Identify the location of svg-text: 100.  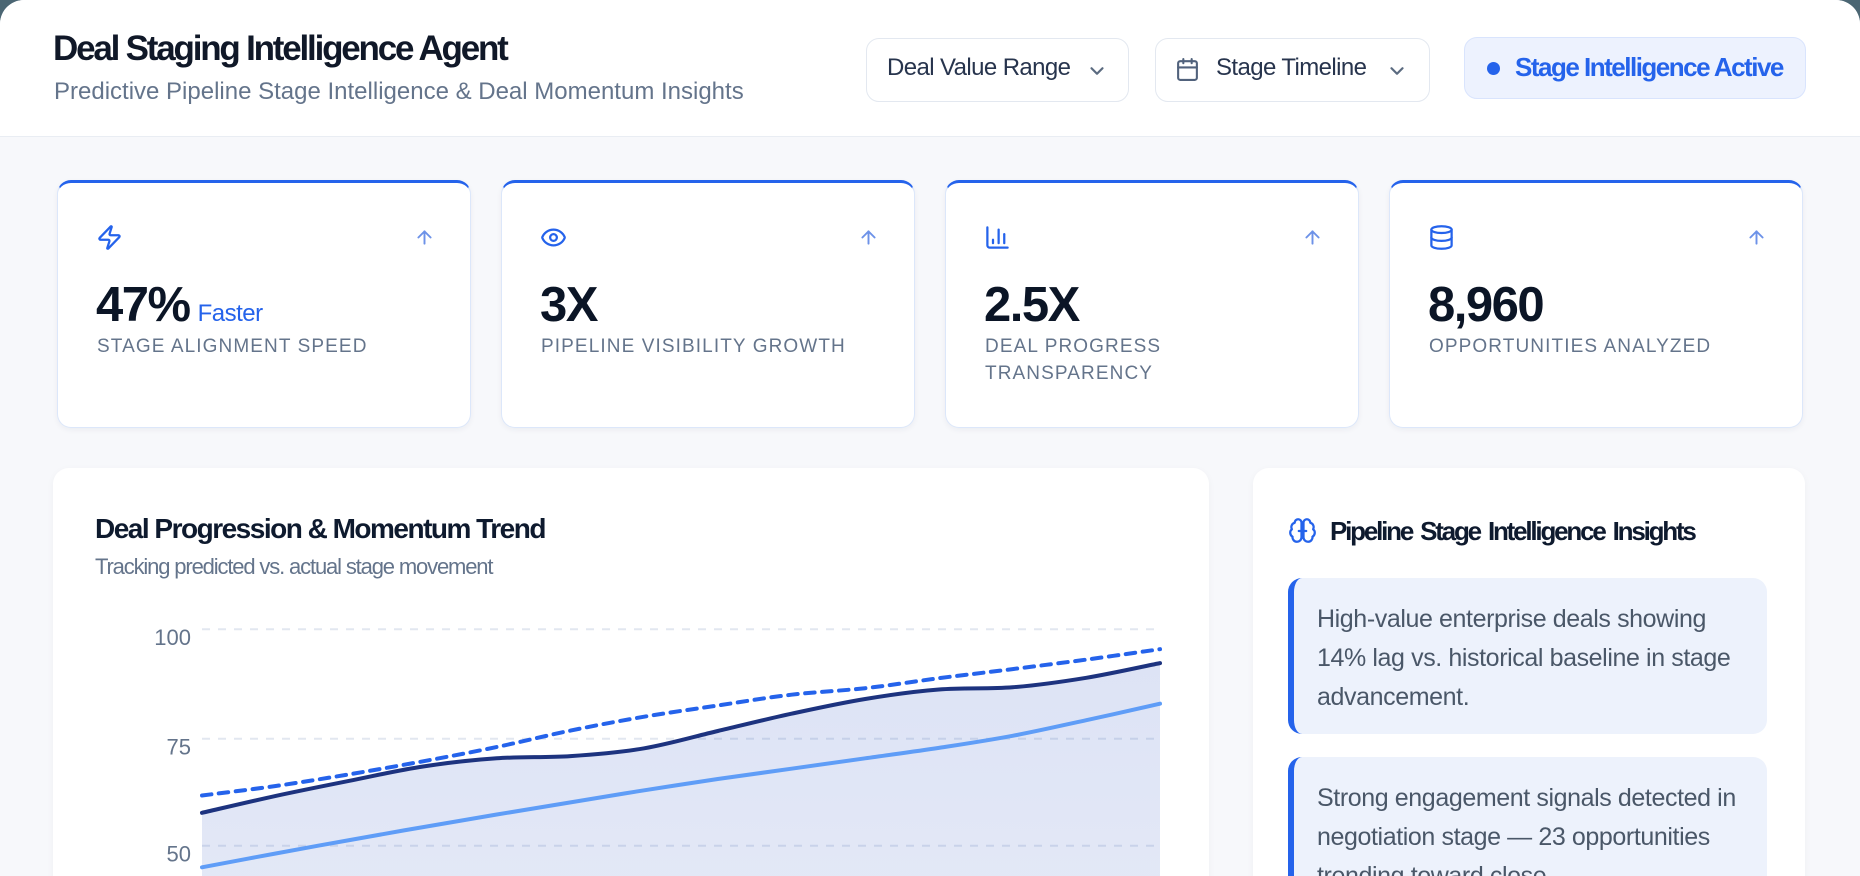
(172, 637).